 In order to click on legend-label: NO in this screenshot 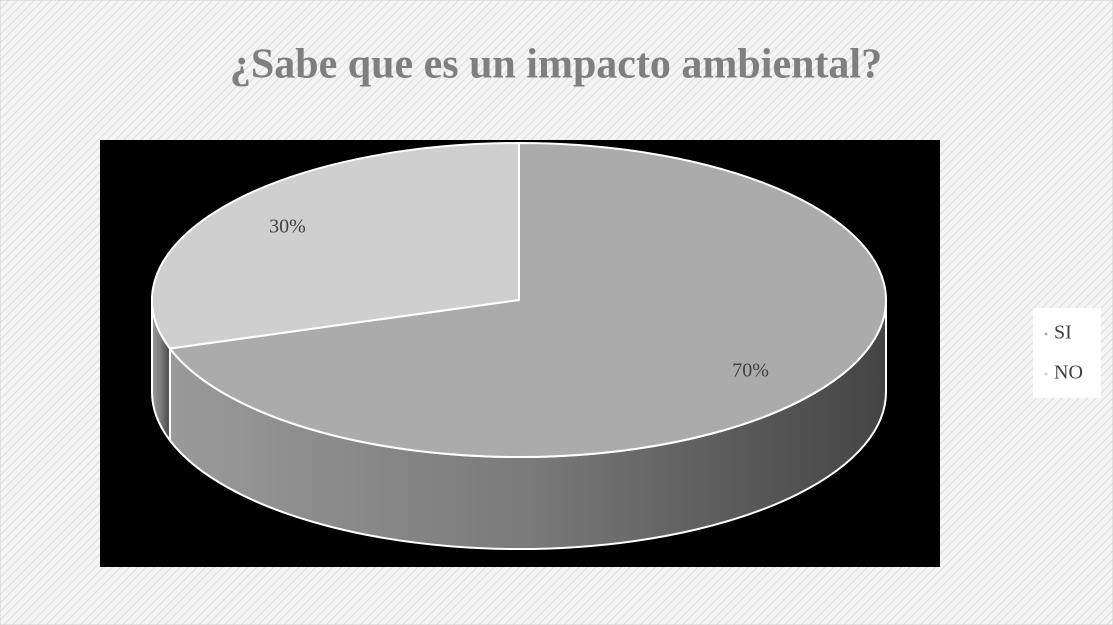, I will do `click(1068, 373)`.